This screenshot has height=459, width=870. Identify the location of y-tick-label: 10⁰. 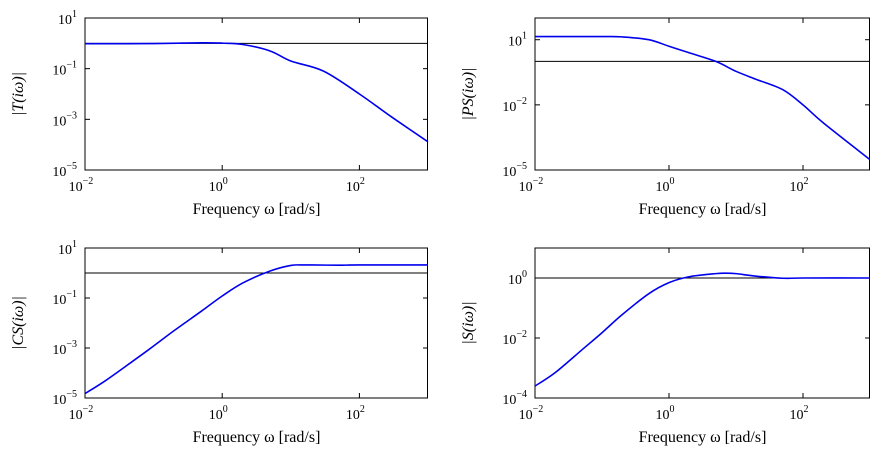
(517, 278).